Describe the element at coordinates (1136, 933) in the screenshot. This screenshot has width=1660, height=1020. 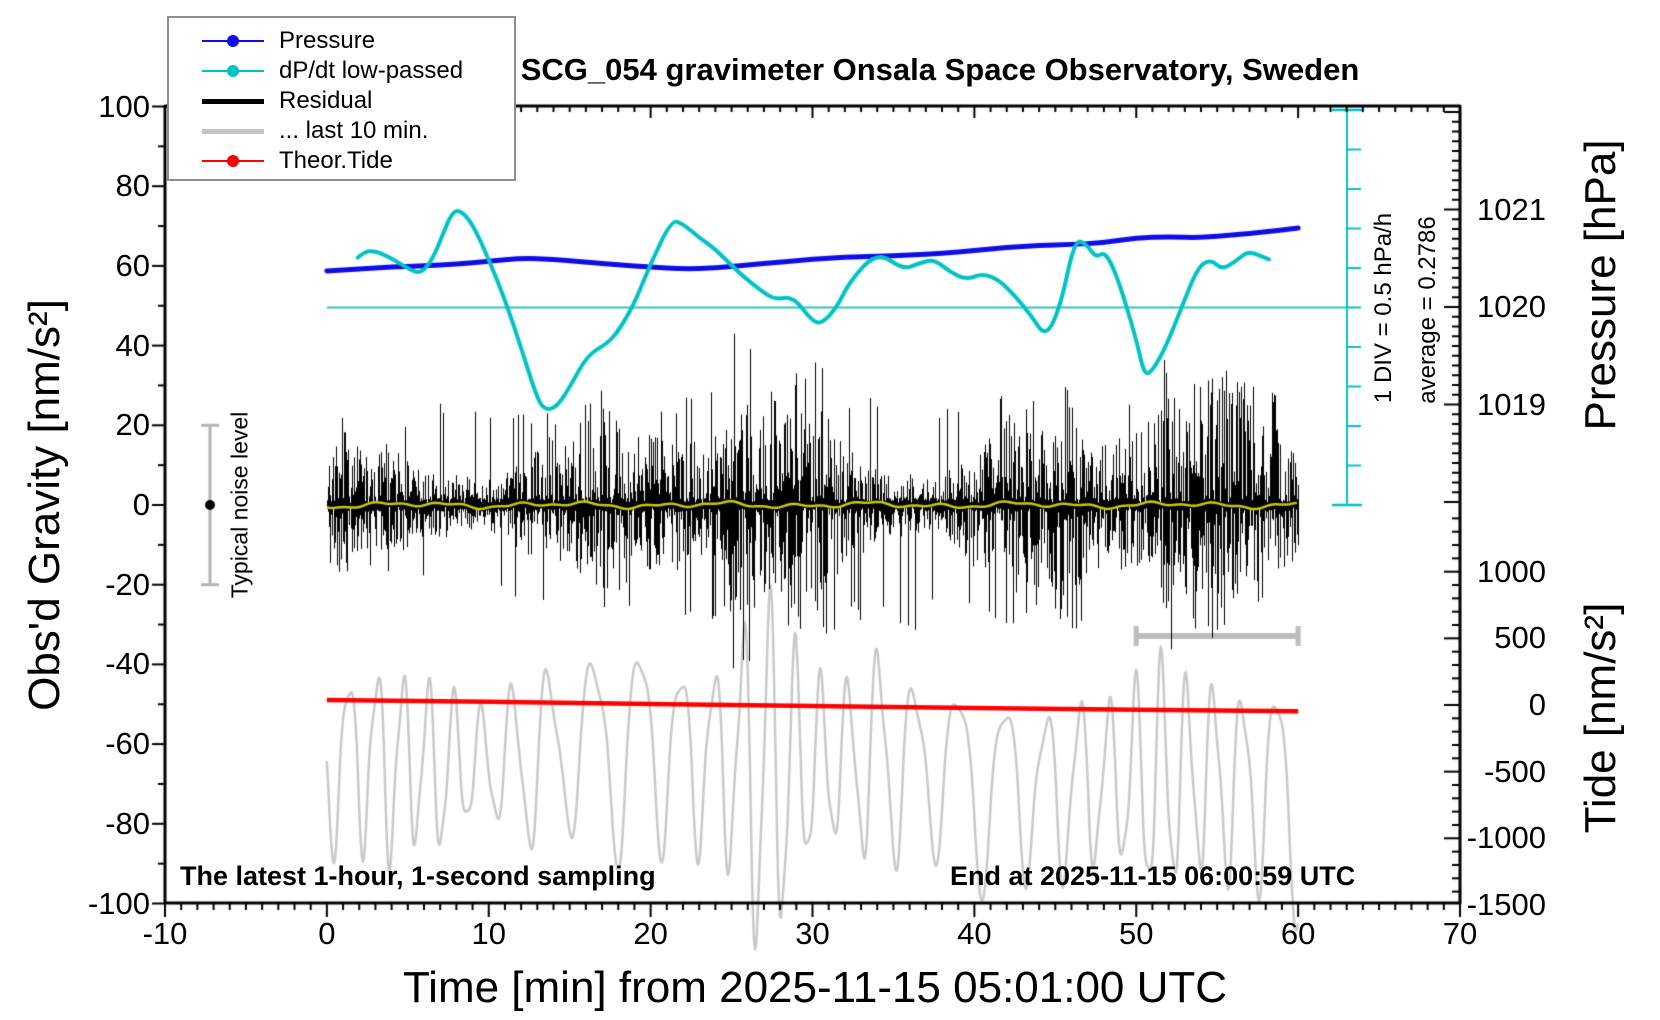
I see `tick-label: 50` at that location.